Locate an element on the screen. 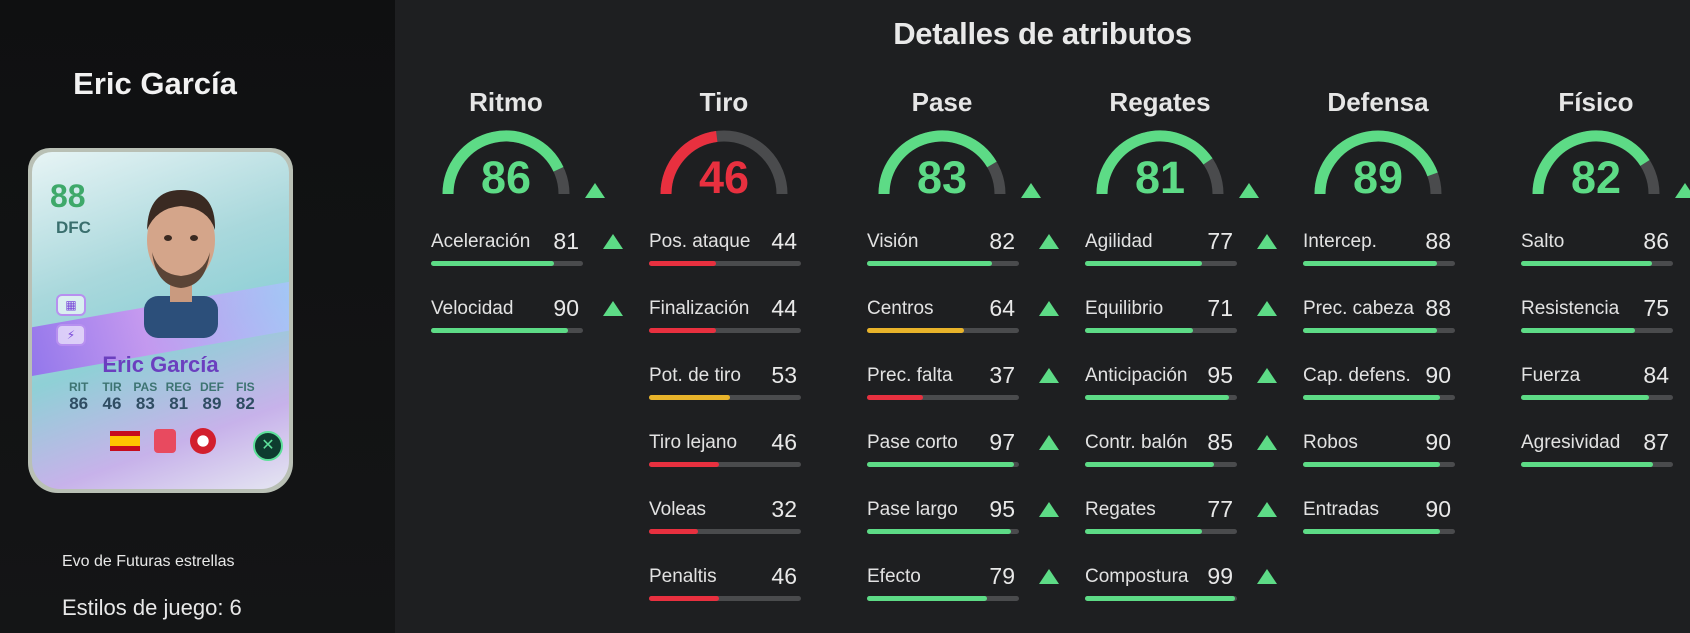 The width and height of the screenshot is (1690, 633). player-portrait-icon is located at coordinates (181, 264).